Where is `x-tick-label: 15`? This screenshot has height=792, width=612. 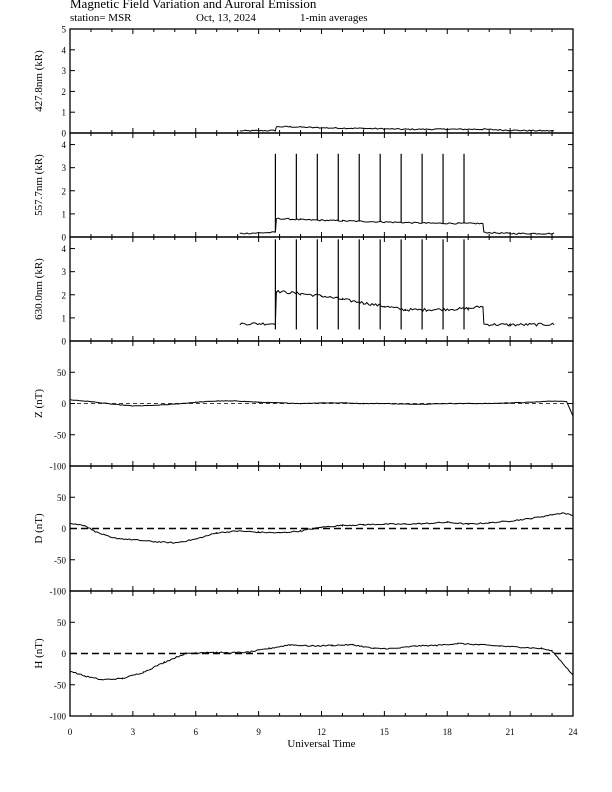
x-tick-label: 15 is located at coordinates (385, 732).